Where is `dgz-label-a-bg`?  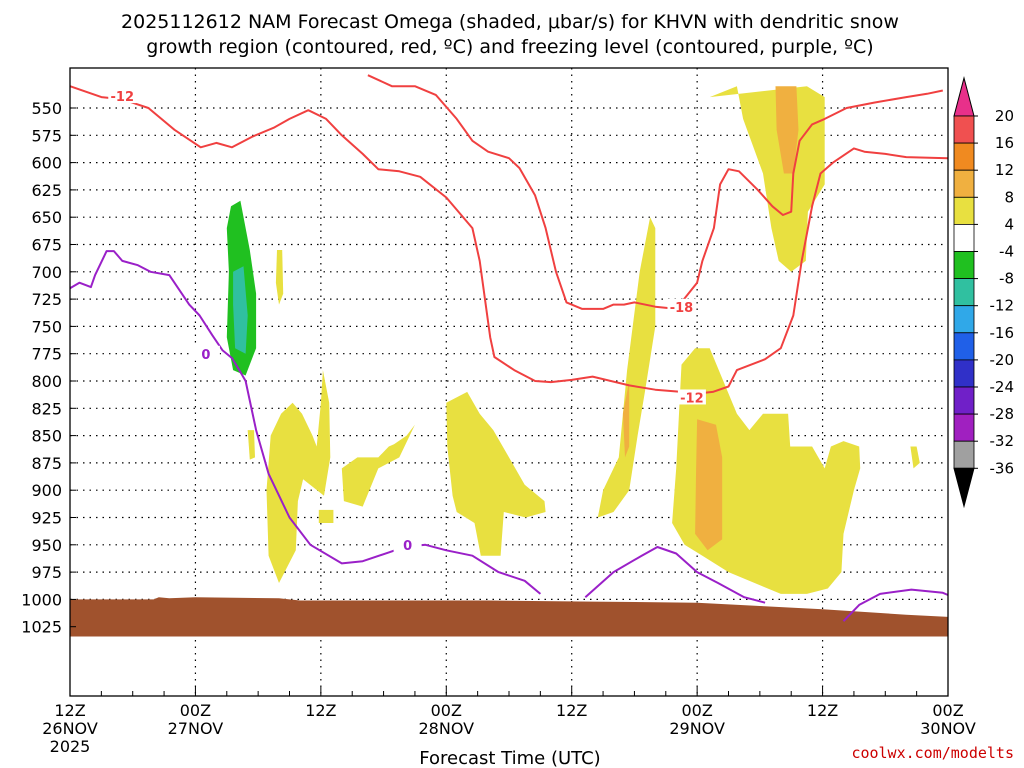
dgz-label-a-bg is located at coordinates (122, 96).